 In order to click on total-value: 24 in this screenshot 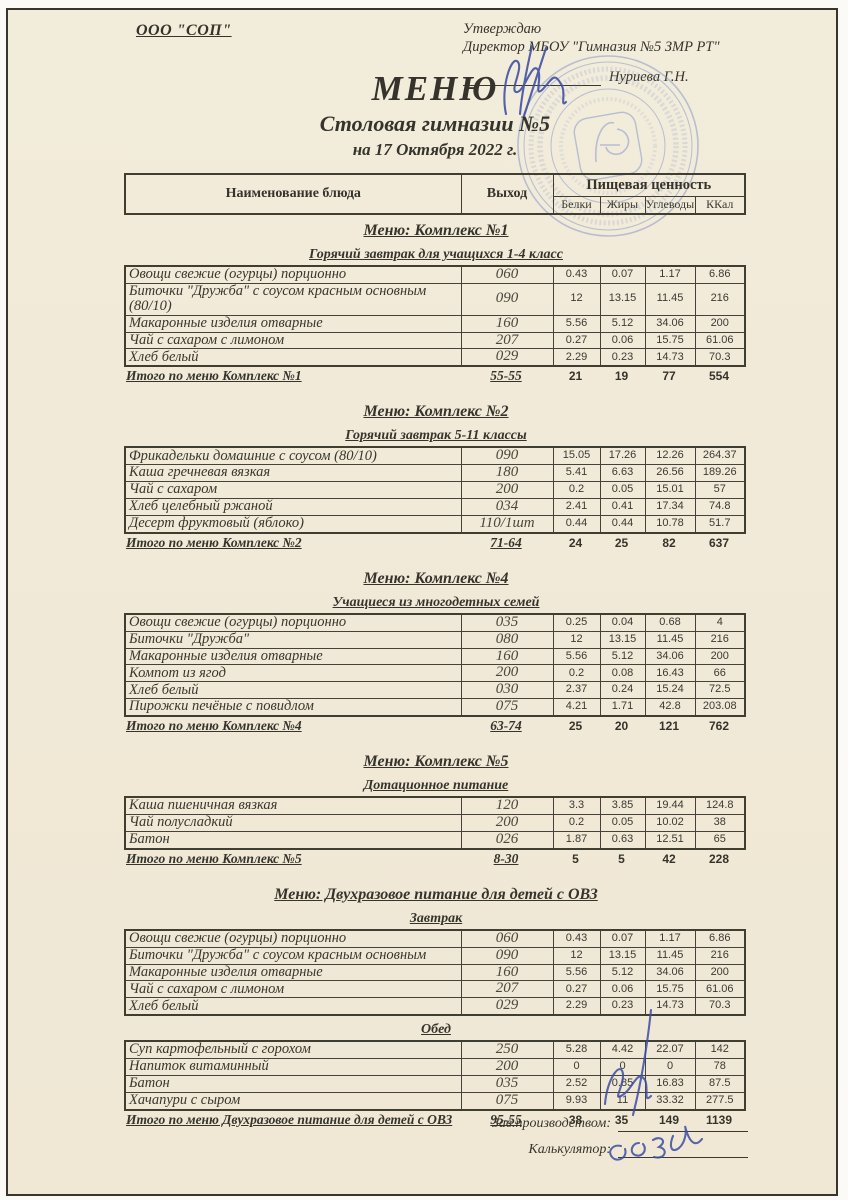, I will do `click(575, 542)`.